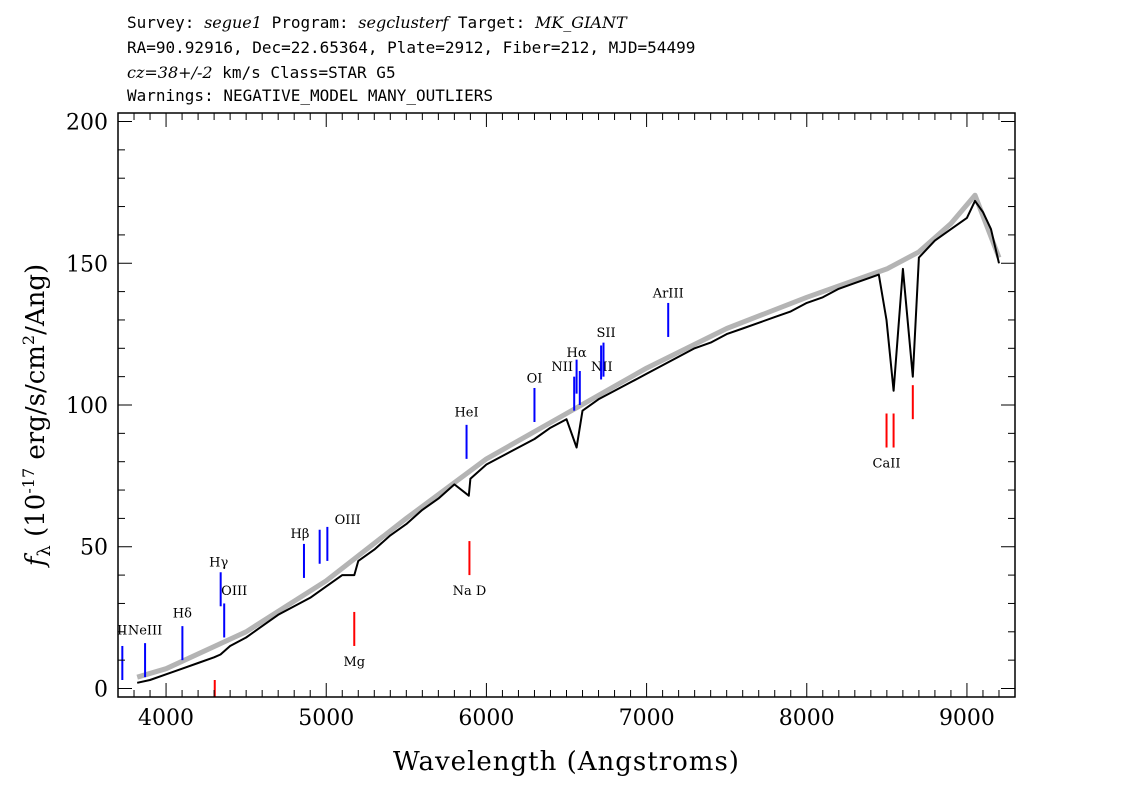 The height and width of the screenshot is (810, 1134). Describe the element at coordinates (122, 631) in the screenshot. I see `spectral-line-label: II` at that location.